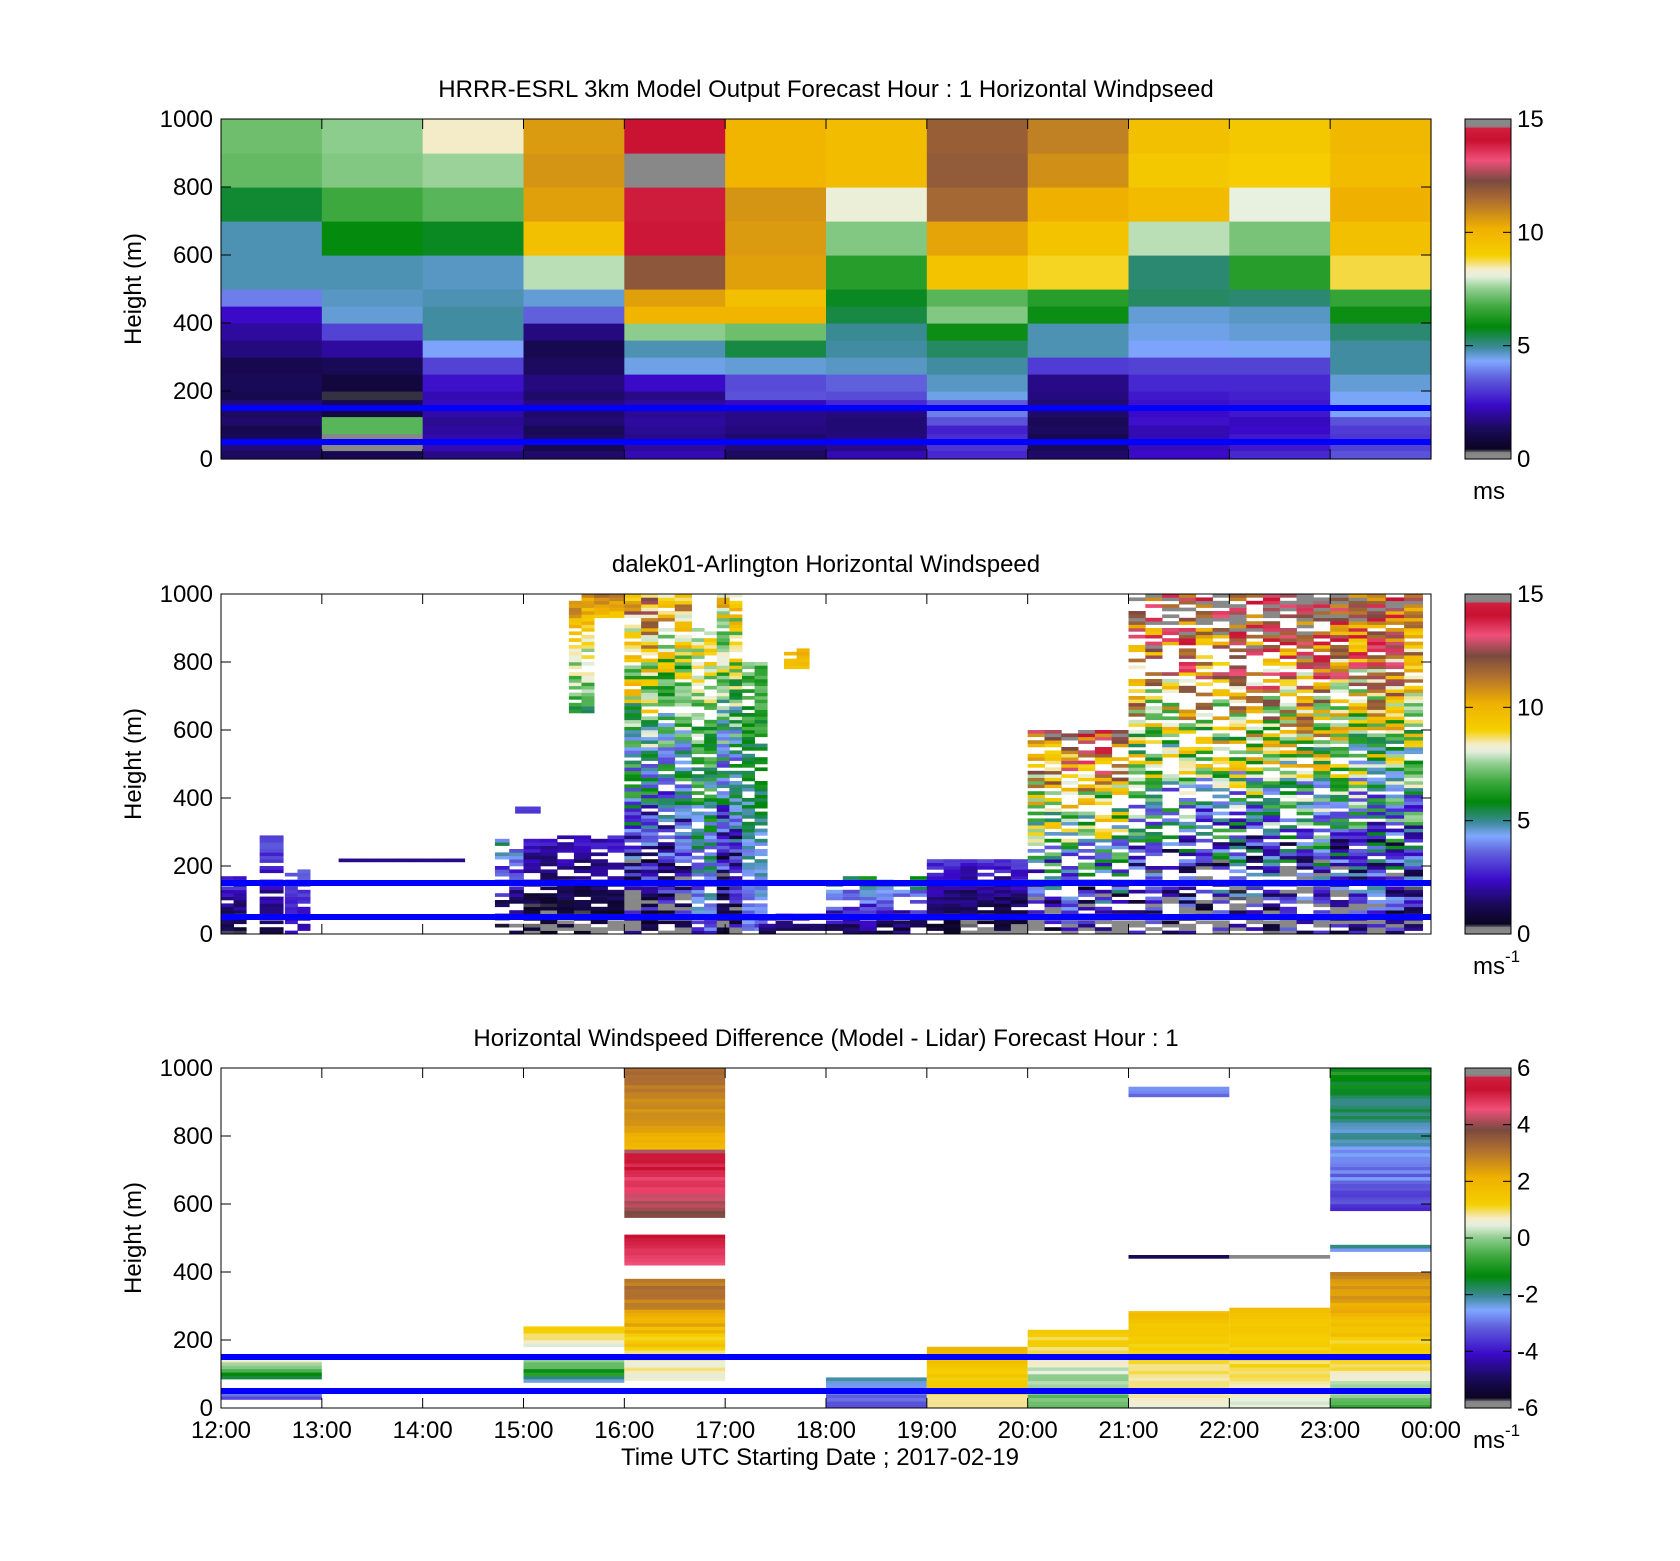 This screenshot has width=1680, height=1561. Describe the element at coordinates (193, 255) in the screenshot. I see `y-tick-label: 600` at that location.